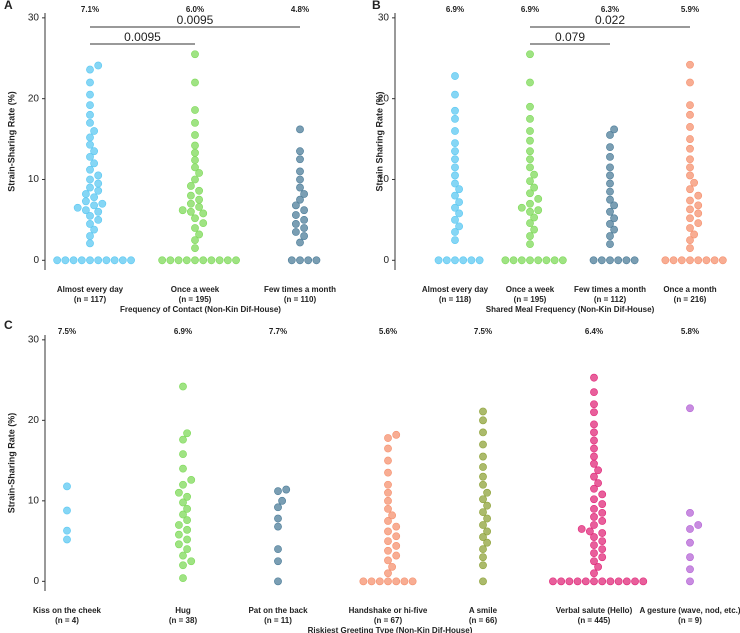 This screenshot has width=740, height=633. What do you see at coordinates (142, 37) in the screenshot?
I see `p-value: 0.0095` at bounding box center [142, 37].